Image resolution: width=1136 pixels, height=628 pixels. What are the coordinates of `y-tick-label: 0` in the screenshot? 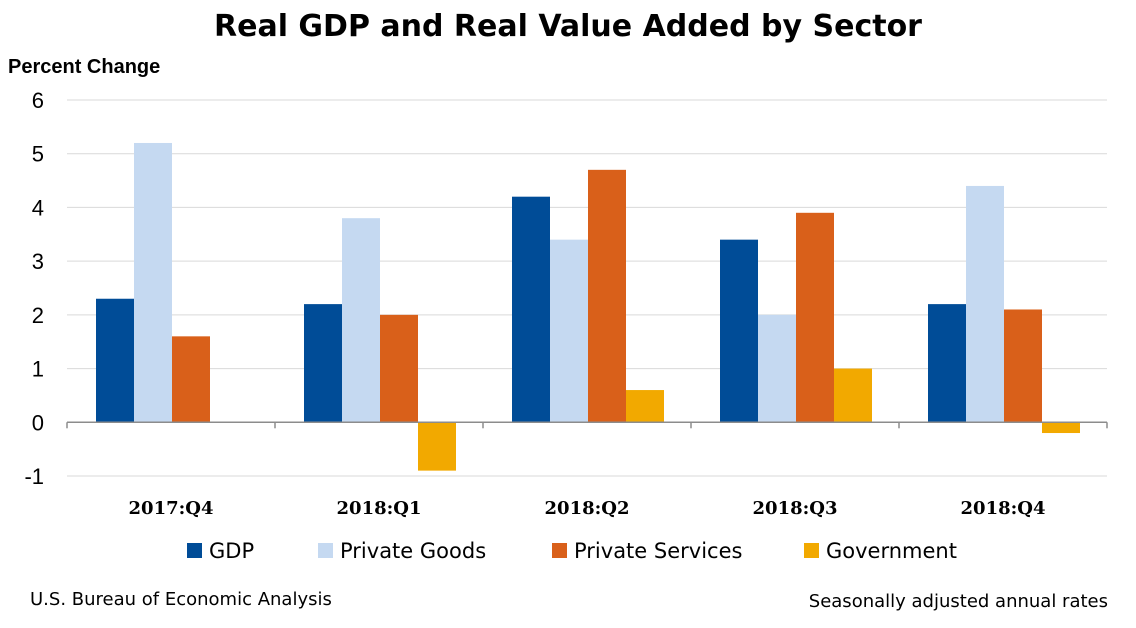 It's located at (38, 422).